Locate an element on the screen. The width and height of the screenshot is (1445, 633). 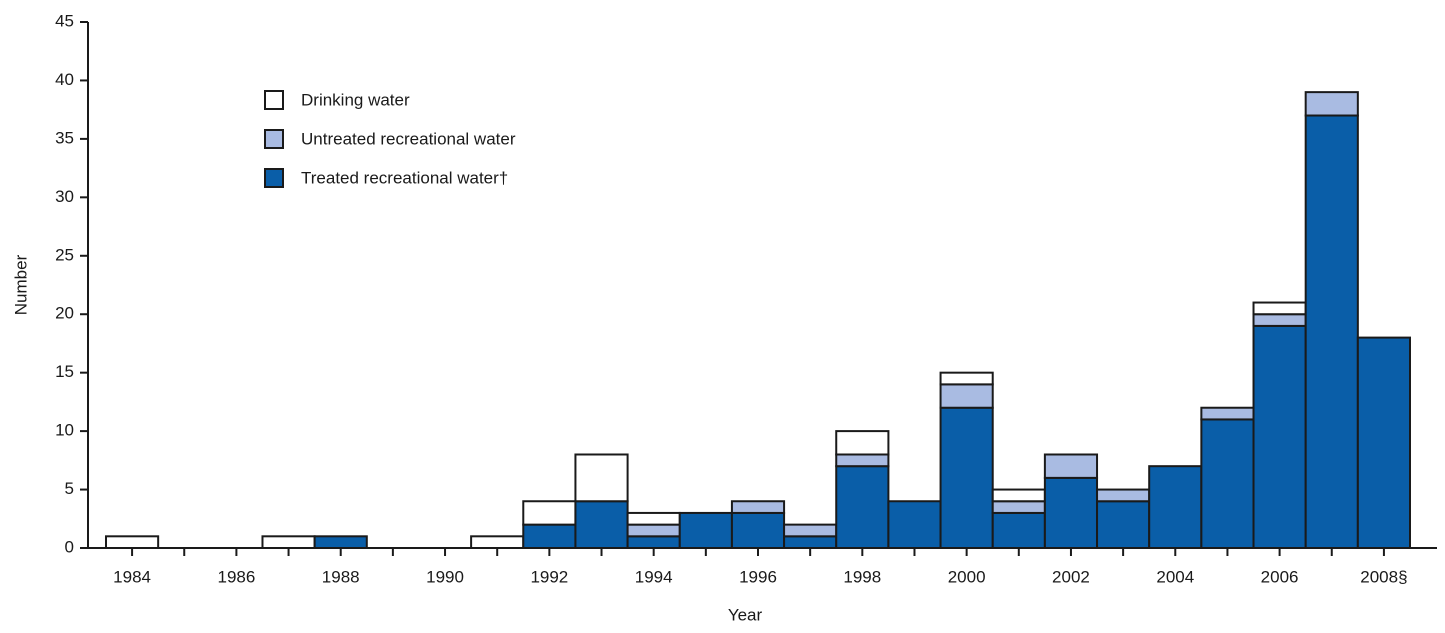
x-tick-label: 1994 is located at coordinates (654, 576).